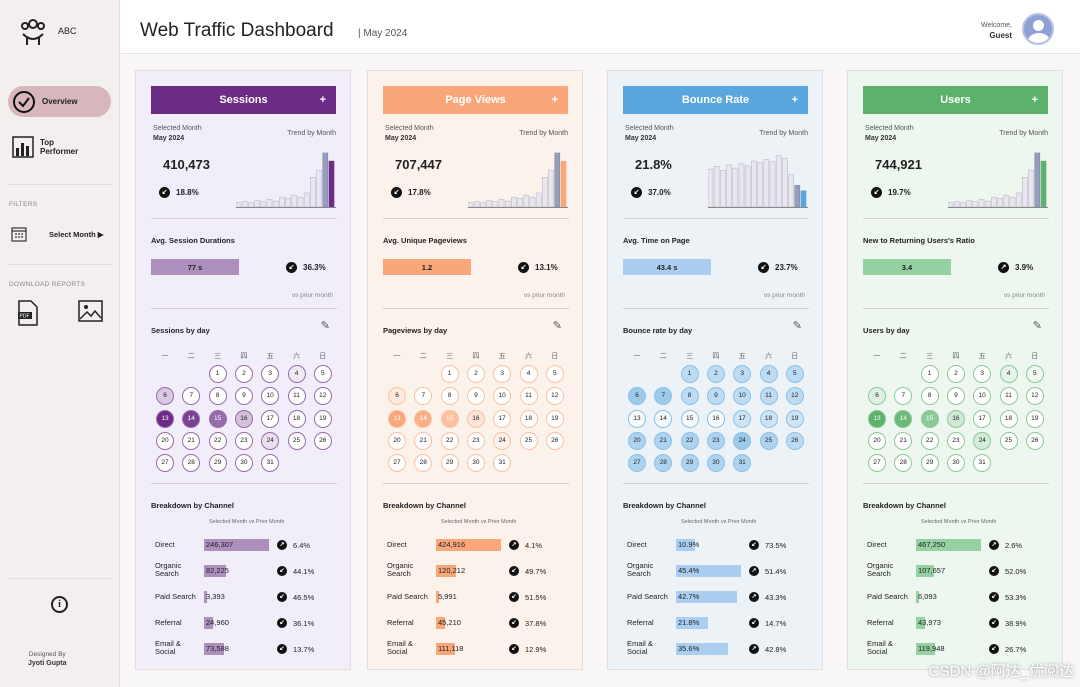 The height and width of the screenshot is (687, 1080). Describe the element at coordinates (59, 101) in the screenshot. I see `nav-overview: Overview` at that location.